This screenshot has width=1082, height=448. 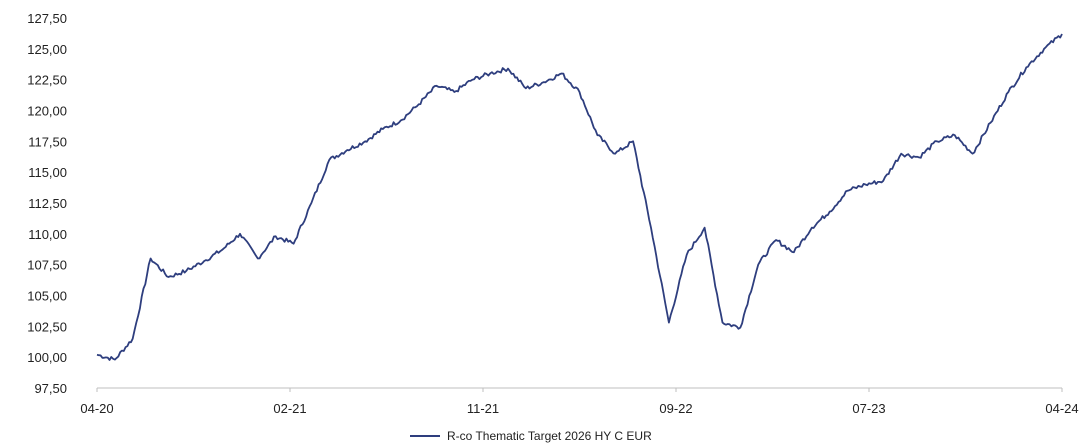 What do you see at coordinates (47, 80) in the screenshot?
I see `y-tick-label: 122,50` at bounding box center [47, 80].